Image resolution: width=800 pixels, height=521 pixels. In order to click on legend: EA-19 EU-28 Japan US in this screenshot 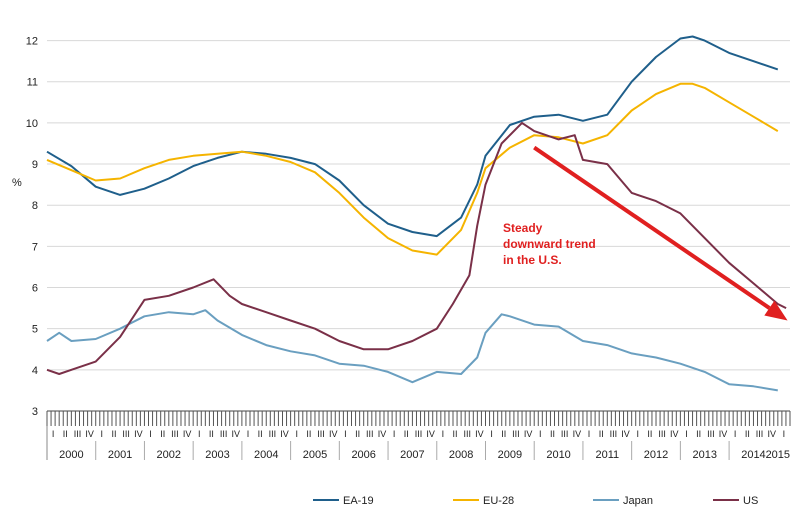, I will do `click(535, 501)`.